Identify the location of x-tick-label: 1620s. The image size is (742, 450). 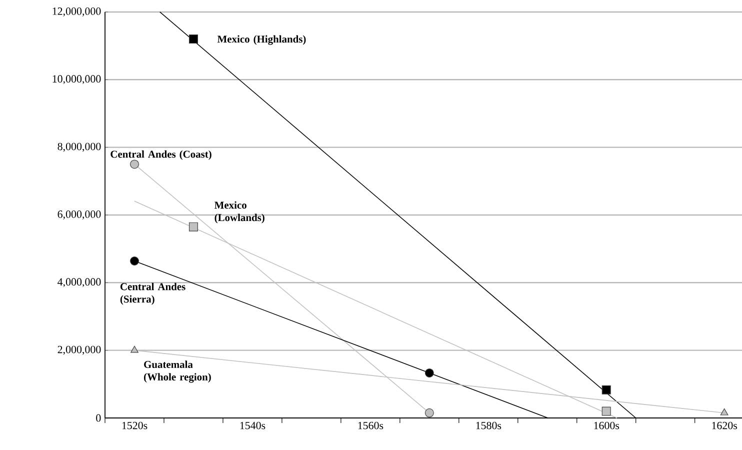
(724, 426).